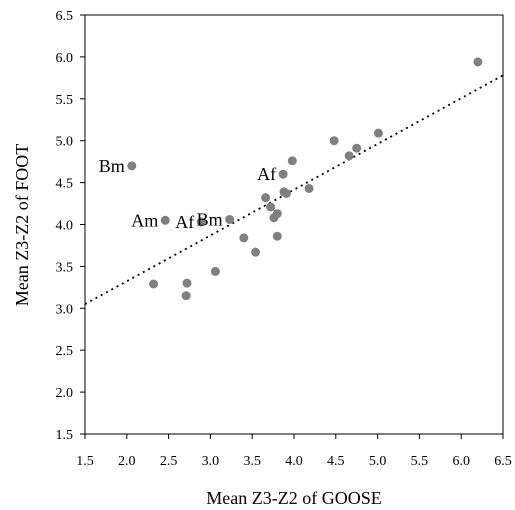  I want to click on y-tick-label: 5.0, so click(65, 142).